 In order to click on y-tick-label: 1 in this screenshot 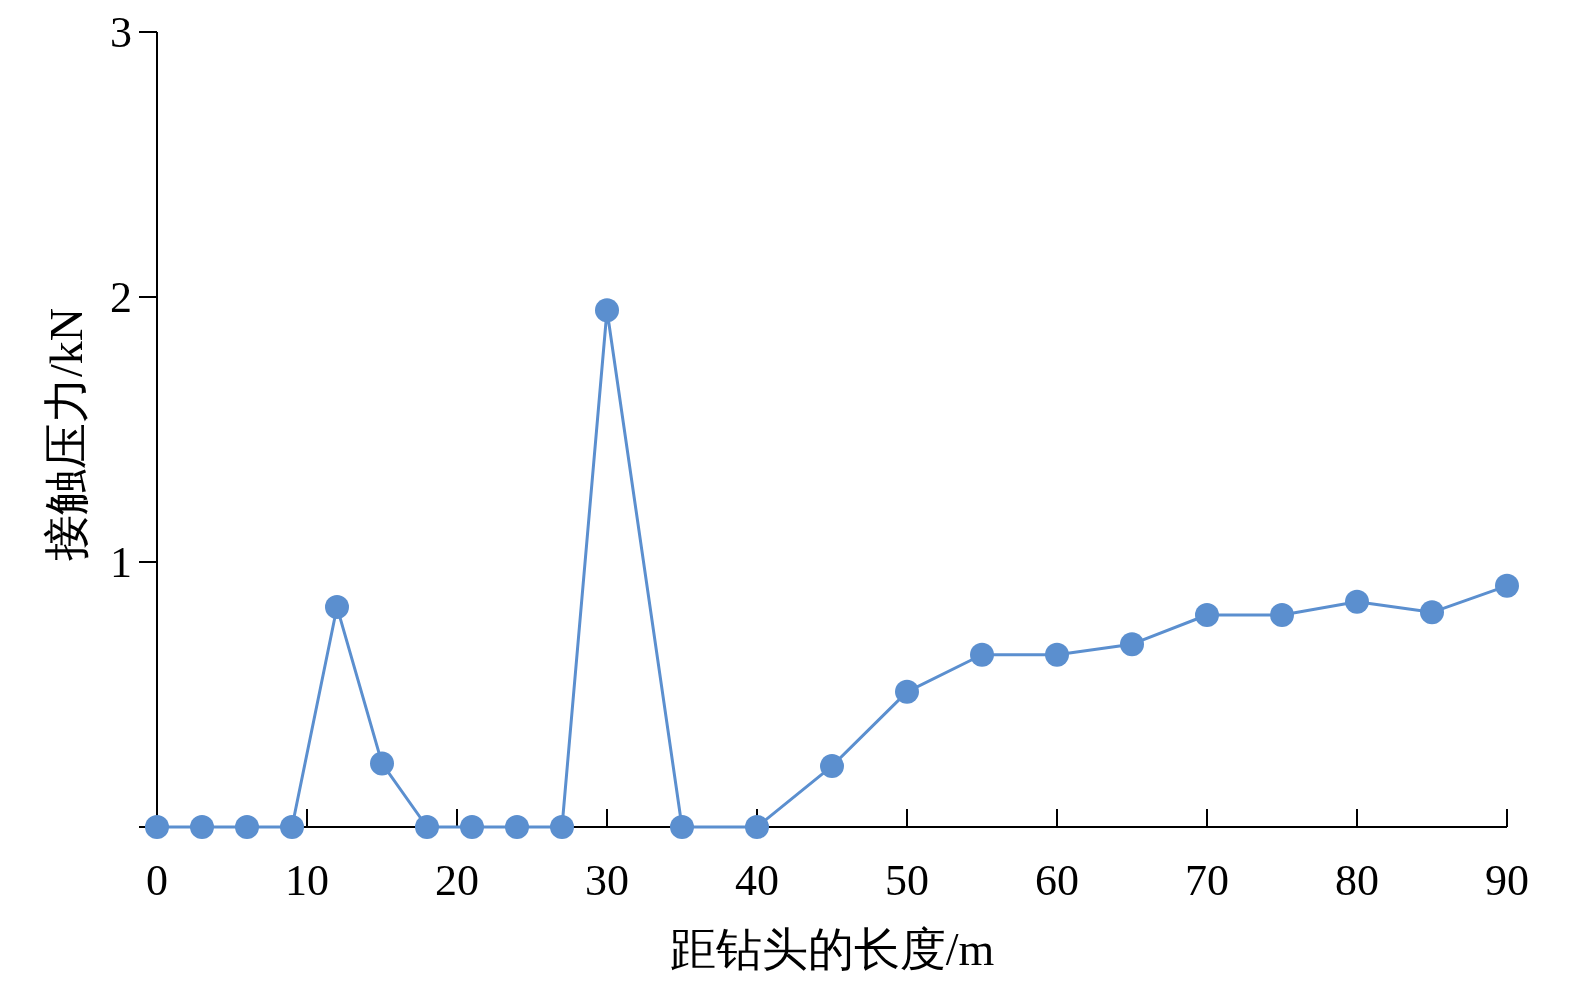, I will do `click(121, 563)`.